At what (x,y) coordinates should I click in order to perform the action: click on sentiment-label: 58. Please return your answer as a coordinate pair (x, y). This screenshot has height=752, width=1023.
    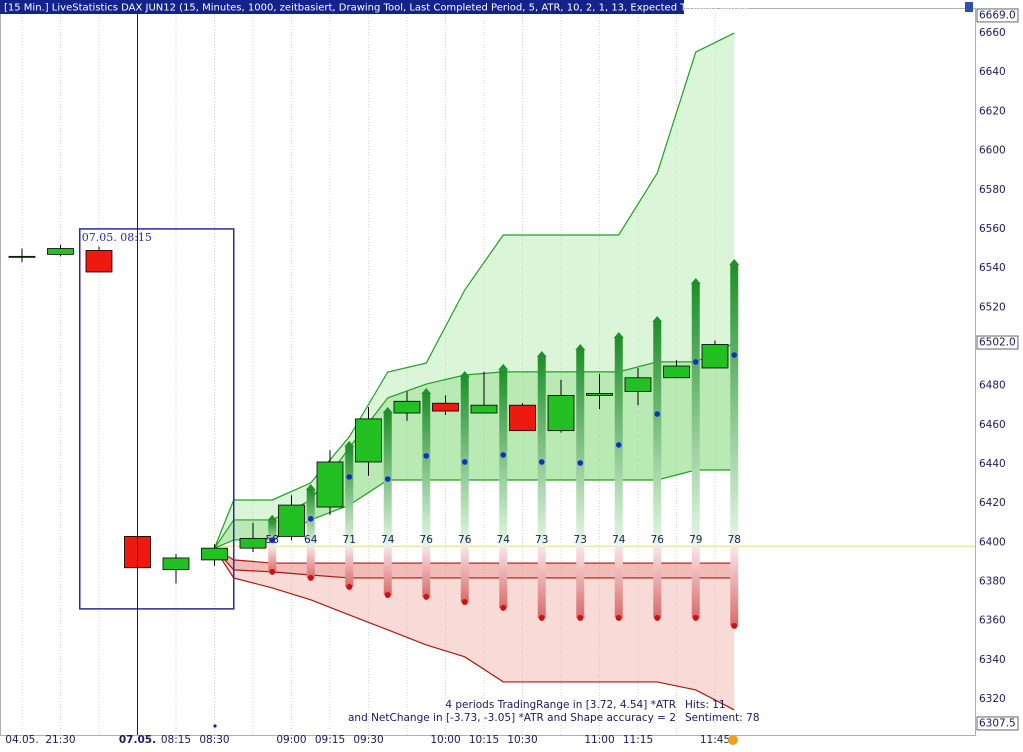
    Looking at the image, I should click on (272, 540).